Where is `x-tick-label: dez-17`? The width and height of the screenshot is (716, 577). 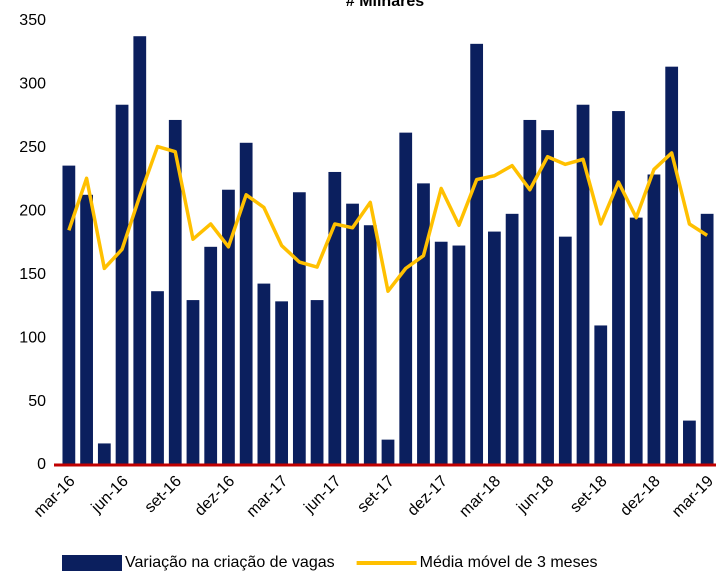 x-tick-label: dez-17 is located at coordinates (427, 496).